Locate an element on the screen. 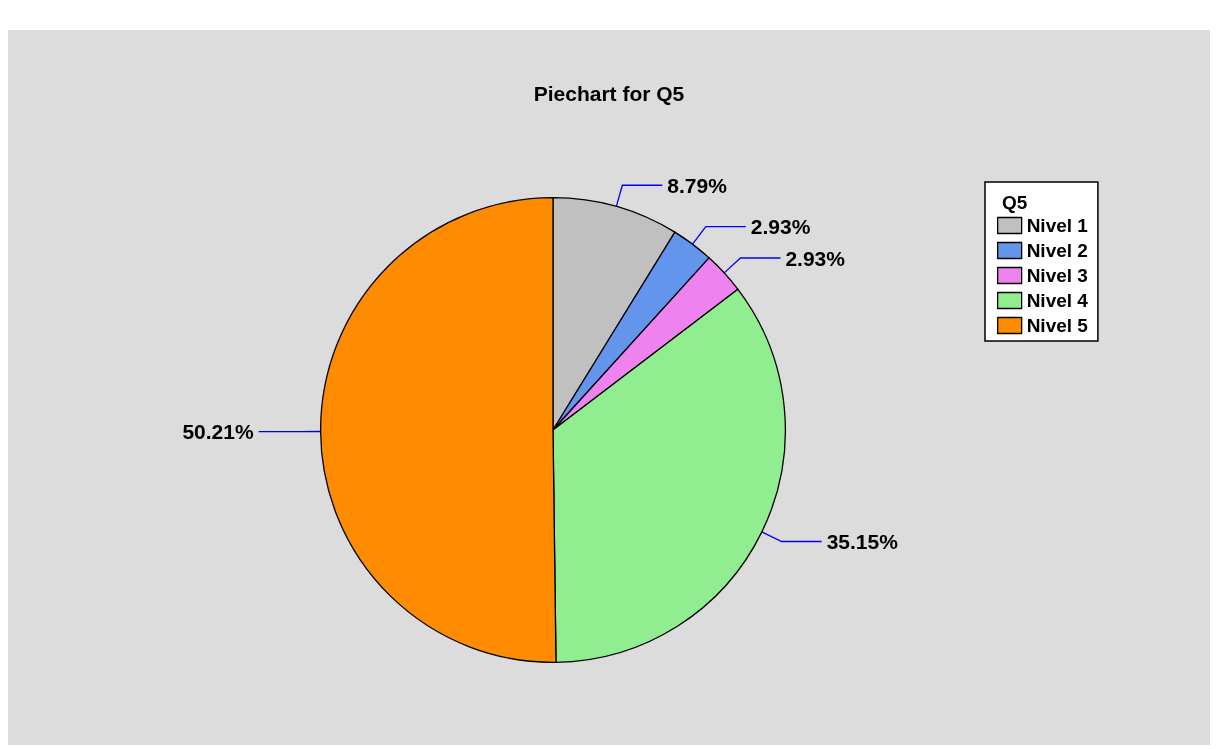  legend-label: Nivel 3 is located at coordinates (1057, 275).